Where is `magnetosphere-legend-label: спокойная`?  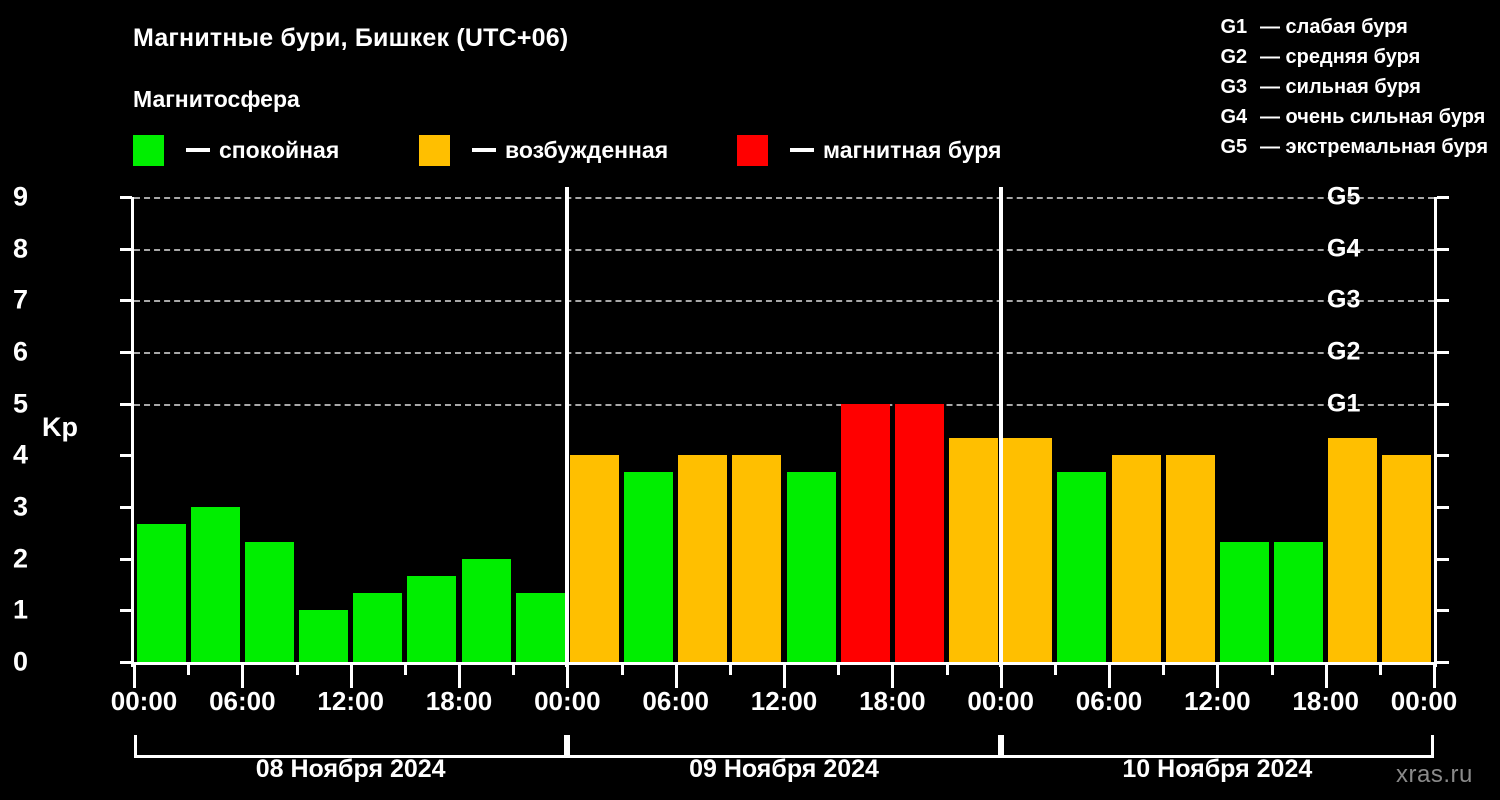 magnetosphere-legend-label: спокойная is located at coordinates (279, 149).